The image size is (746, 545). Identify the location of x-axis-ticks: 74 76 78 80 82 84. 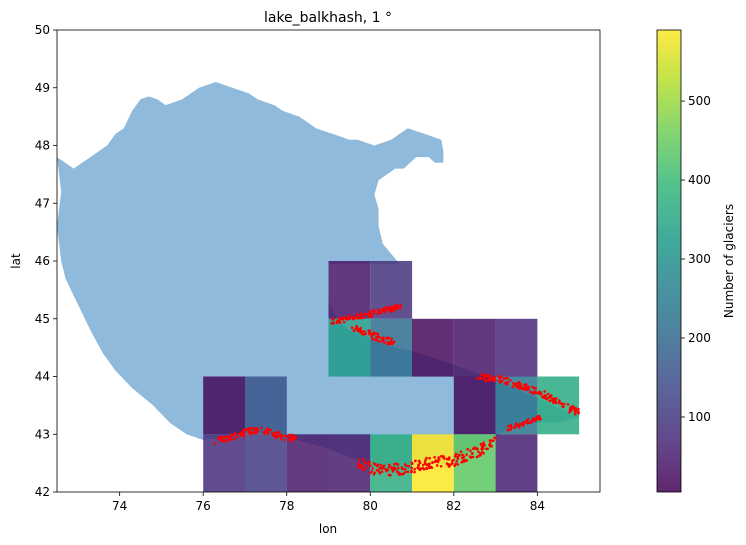
(328, 502).